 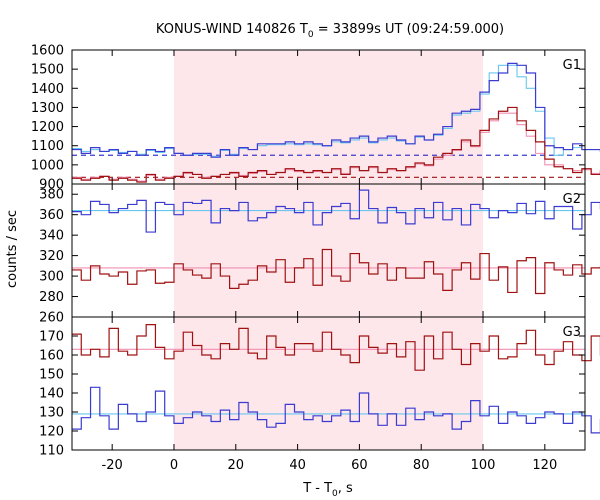 What do you see at coordinates (572, 332) in the screenshot?
I see `panel-g3-label: G3` at bounding box center [572, 332].